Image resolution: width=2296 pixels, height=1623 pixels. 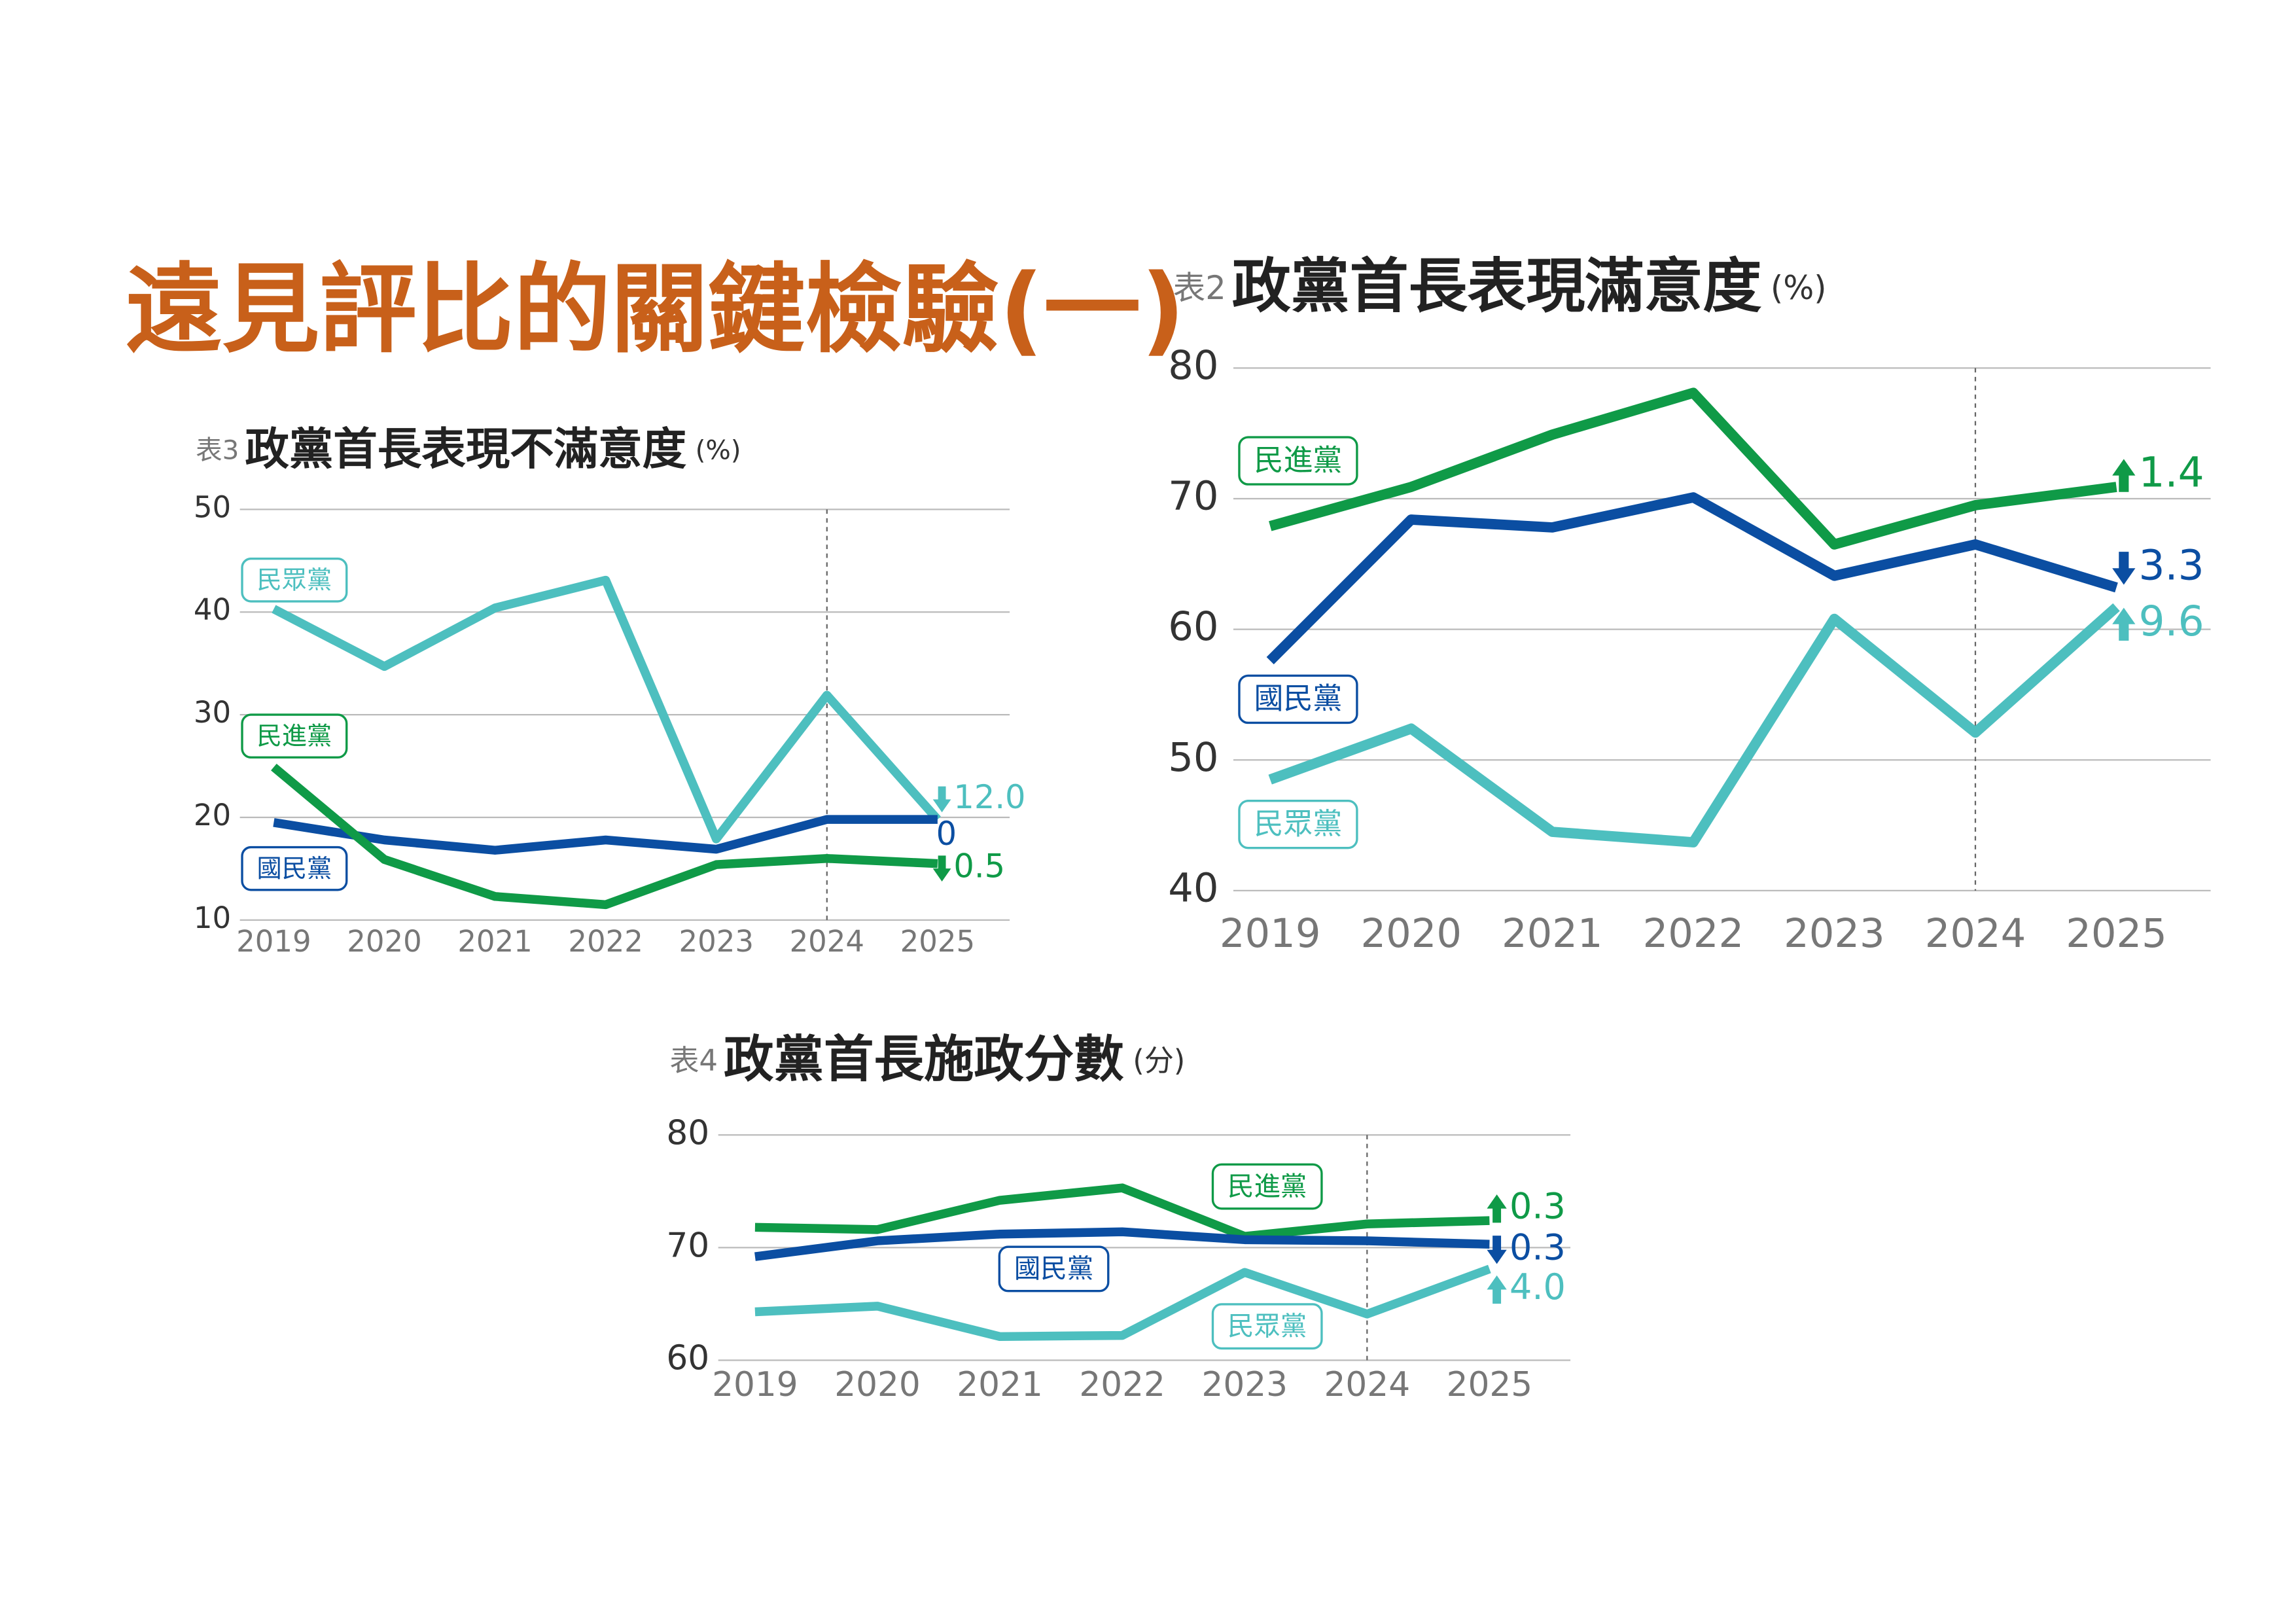 What do you see at coordinates (946, 834) in the screenshot?
I see `change-label: 0` at bounding box center [946, 834].